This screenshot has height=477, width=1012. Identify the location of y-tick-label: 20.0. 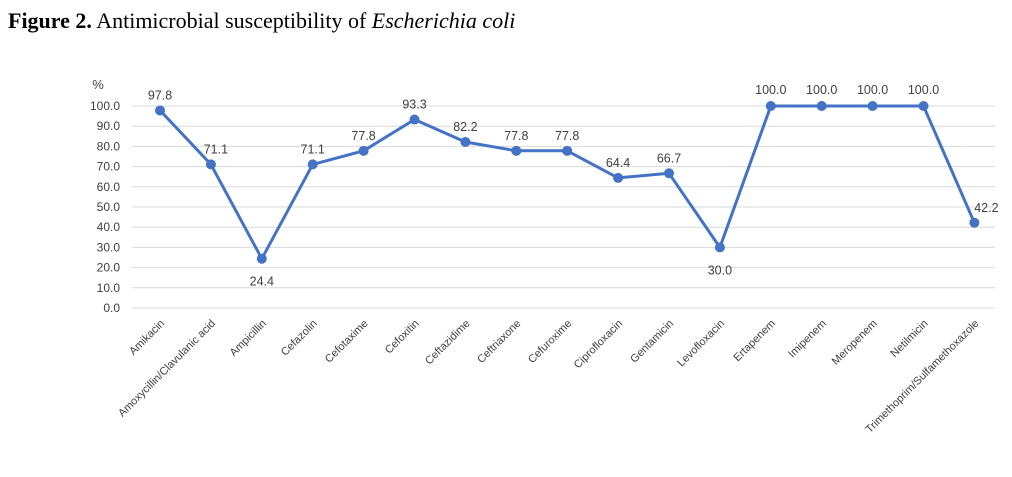
(109, 268).